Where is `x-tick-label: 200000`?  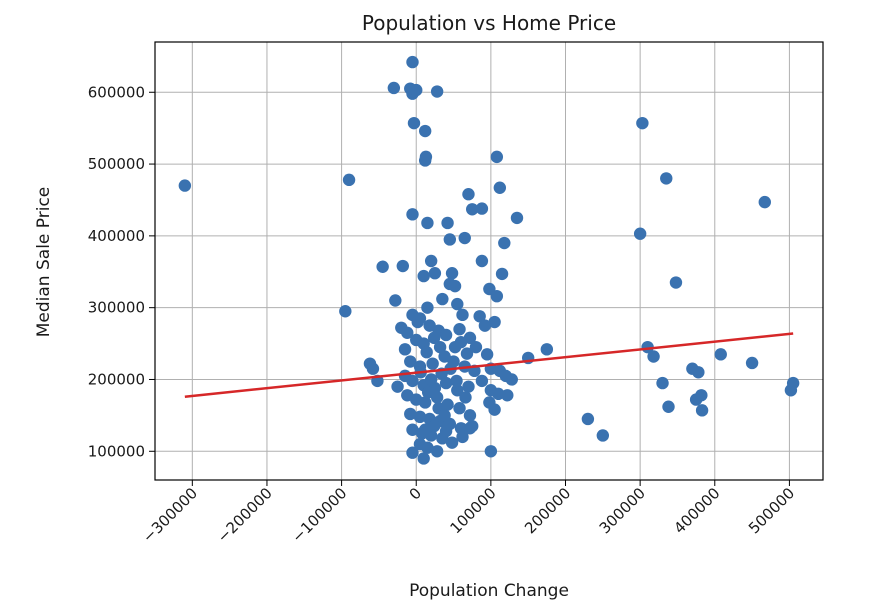 x-tick-label: 200000 is located at coordinates (547, 510).